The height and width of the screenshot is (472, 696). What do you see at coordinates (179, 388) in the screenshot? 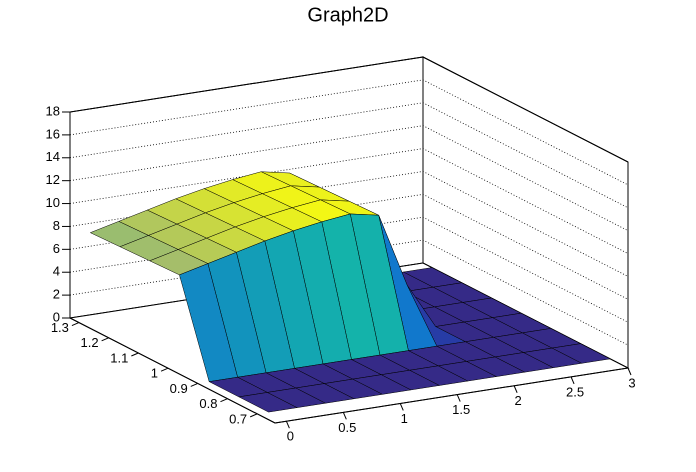
I see `y-tick-label: 0.9` at bounding box center [179, 388].